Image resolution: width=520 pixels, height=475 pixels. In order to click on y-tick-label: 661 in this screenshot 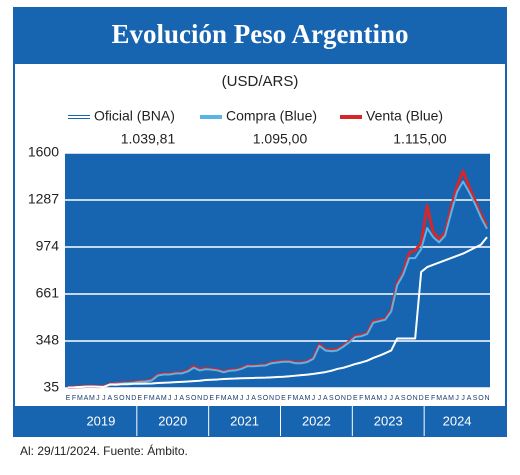, I will do `click(48, 293)`.